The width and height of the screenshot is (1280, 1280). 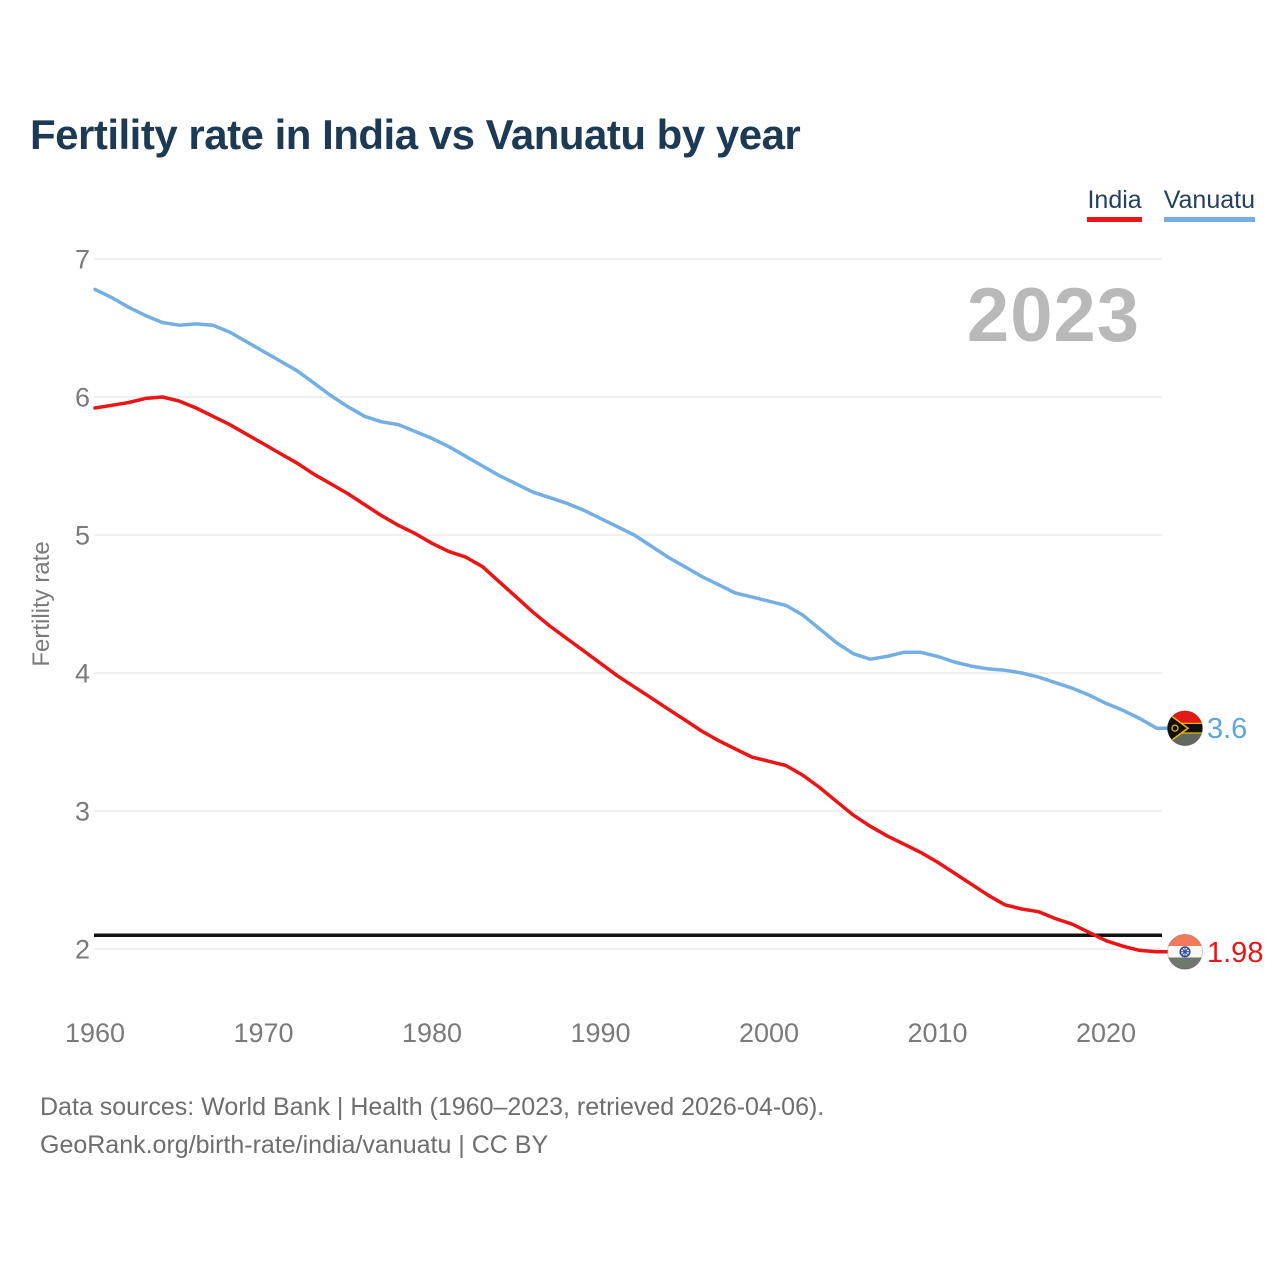 What do you see at coordinates (937, 1033) in the screenshot?
I see `x-tick-label-2010: 2010` at bounding box center [937, 1033].